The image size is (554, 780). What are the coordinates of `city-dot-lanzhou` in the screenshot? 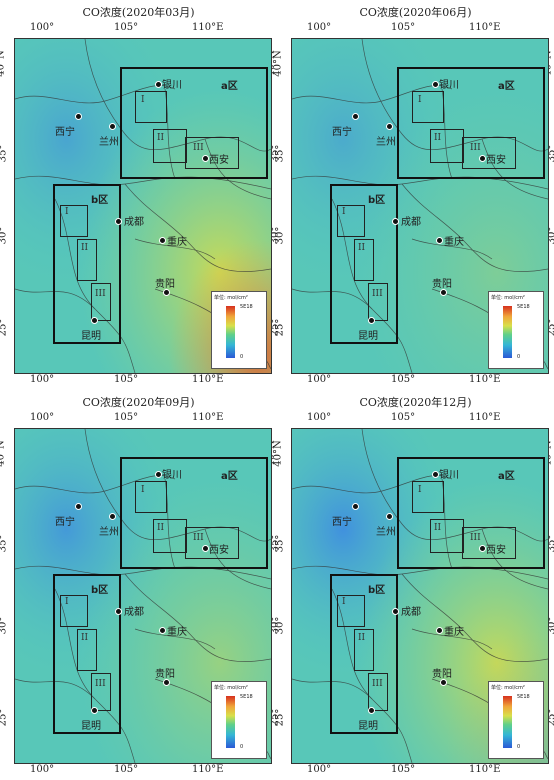 It's located at (112, 516).